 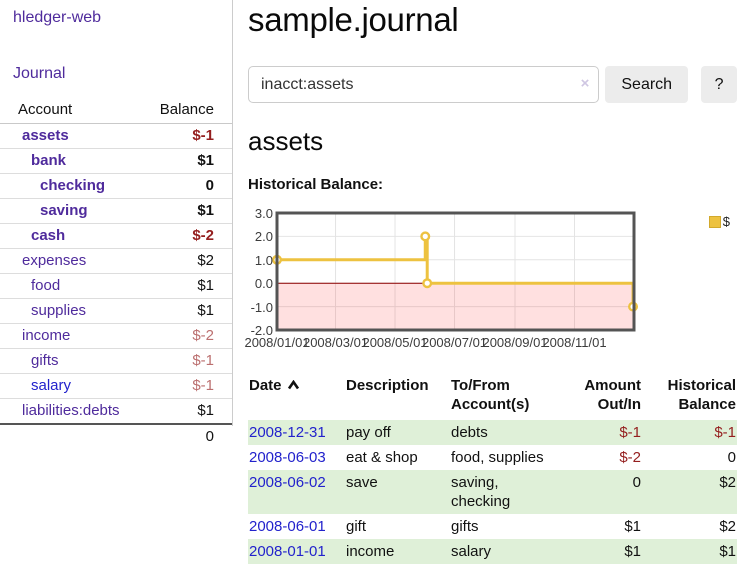 What do you see at coordinates (39, 73) in the screenshot?
I see `sidebar-item-journal: Journal` at bounding box center [39, 73].